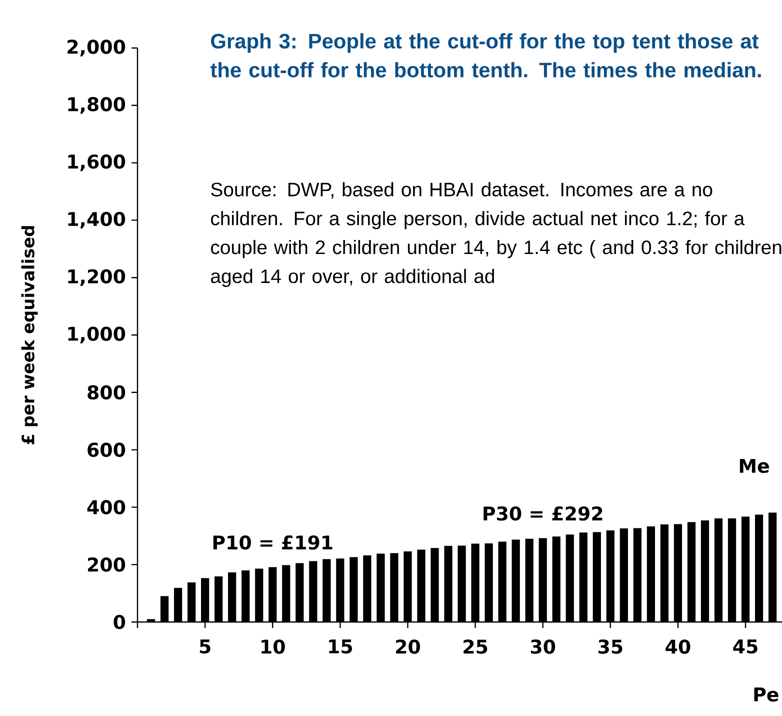 Image resolution: width=782 pixels, height=716 pixels. What do you see at coordinates (107, 564) in the screenshot?
I see `y-tick-label: 200` at bounding box center [107, 564].